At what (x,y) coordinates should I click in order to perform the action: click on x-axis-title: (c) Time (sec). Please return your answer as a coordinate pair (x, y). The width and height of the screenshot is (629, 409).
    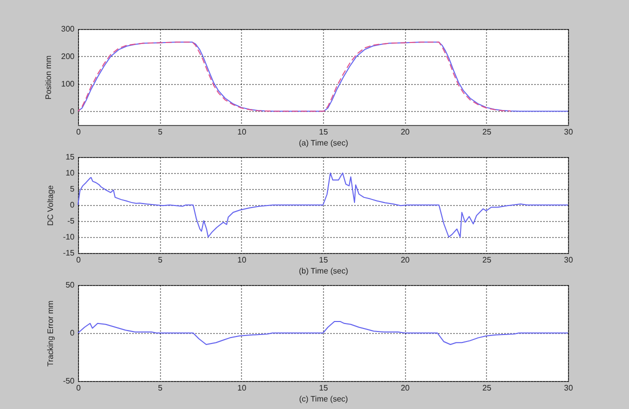
    Looking at the image, I should click on (323, 399).